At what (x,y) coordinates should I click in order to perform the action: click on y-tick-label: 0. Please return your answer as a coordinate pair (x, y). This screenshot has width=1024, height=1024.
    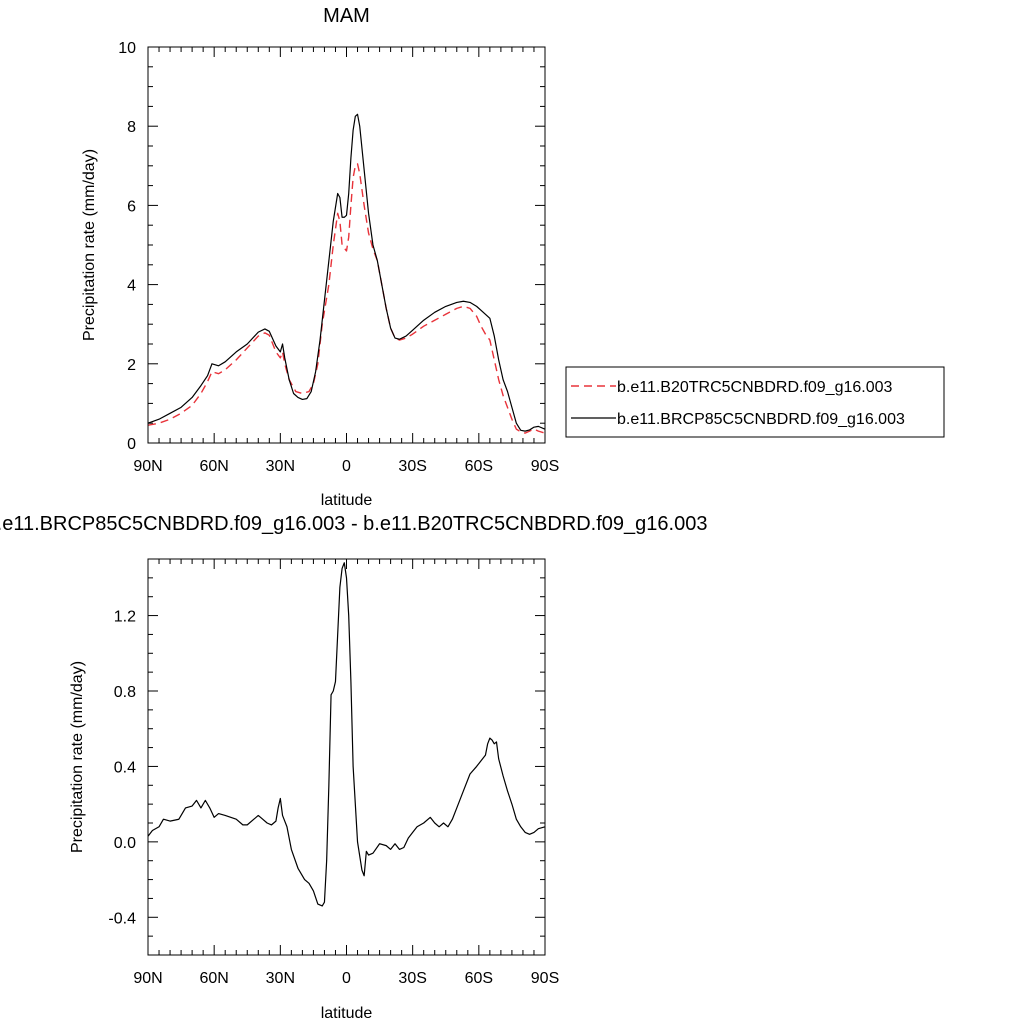
    Looking at the image, I should click on (131, 444).